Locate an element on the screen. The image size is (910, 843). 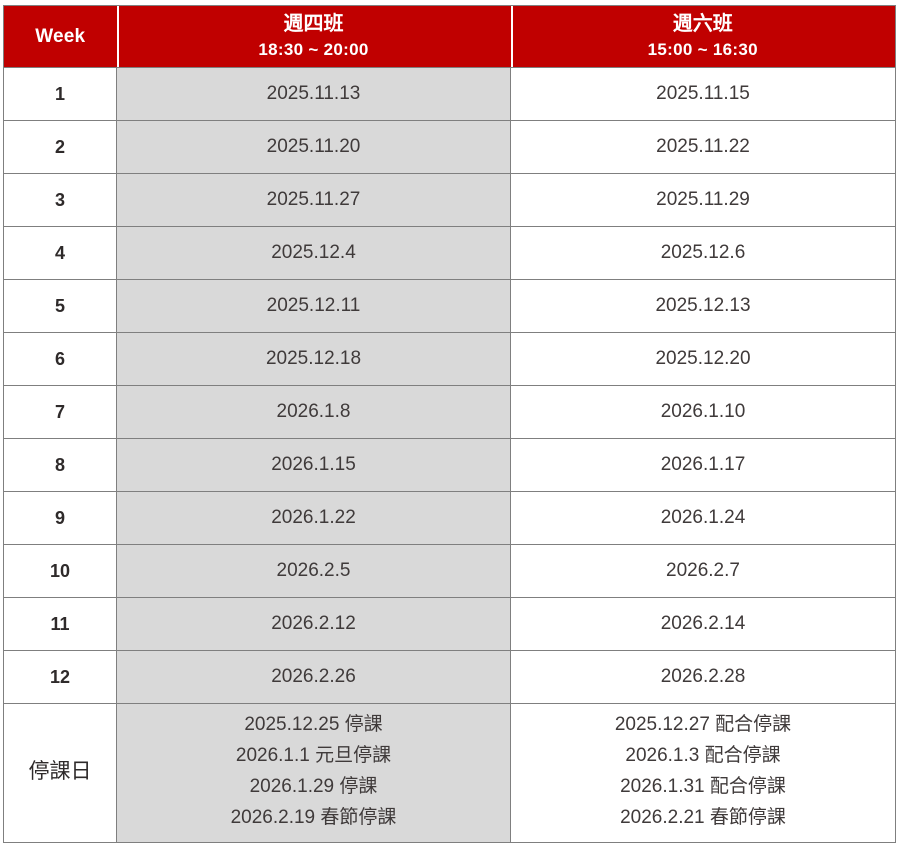
cell-saturday-date: 2025.12.13 is located at coordinates (703, 306).